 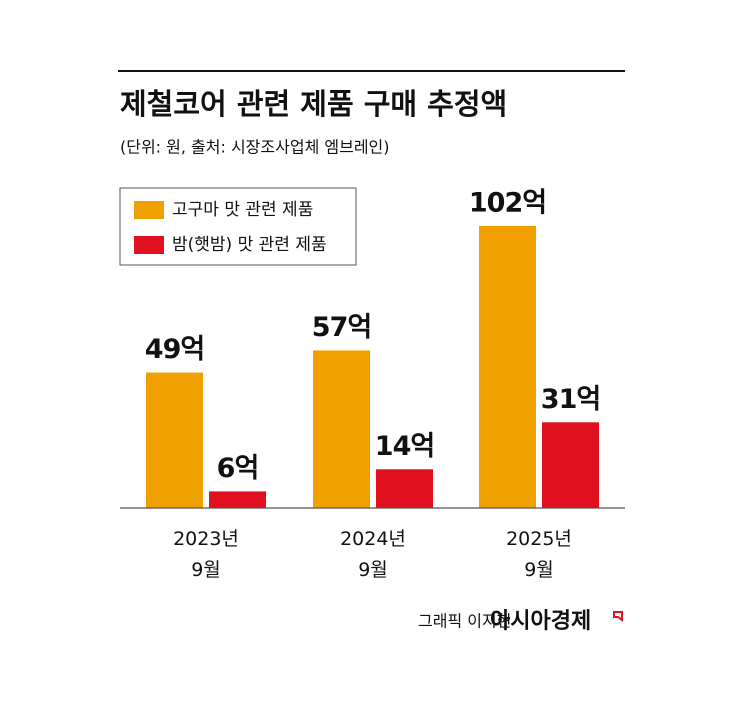 What do you see at coordinates (341, 327) in the screenshot?
I see `value-label: 57억` at bounding box center [341, 327].